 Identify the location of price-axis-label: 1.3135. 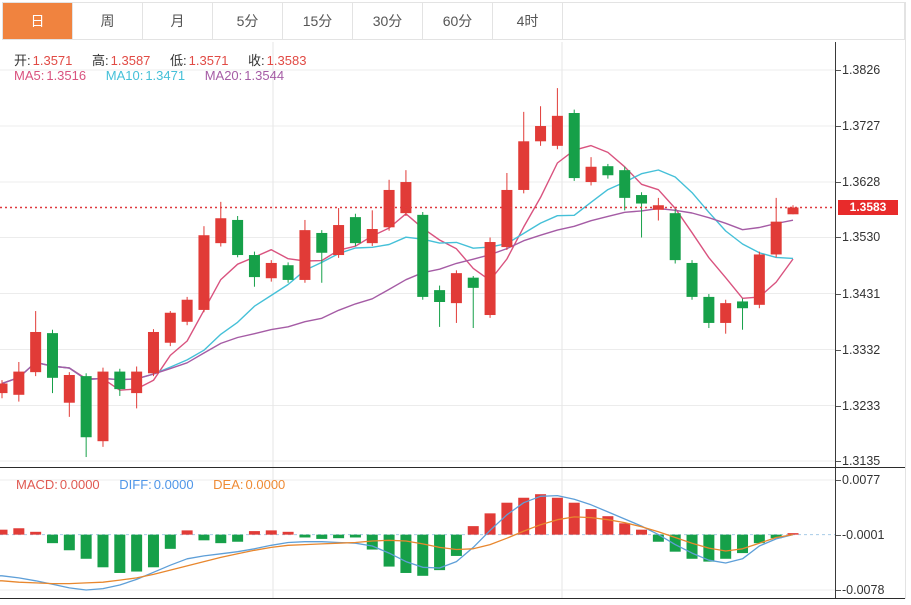
(858, 461).